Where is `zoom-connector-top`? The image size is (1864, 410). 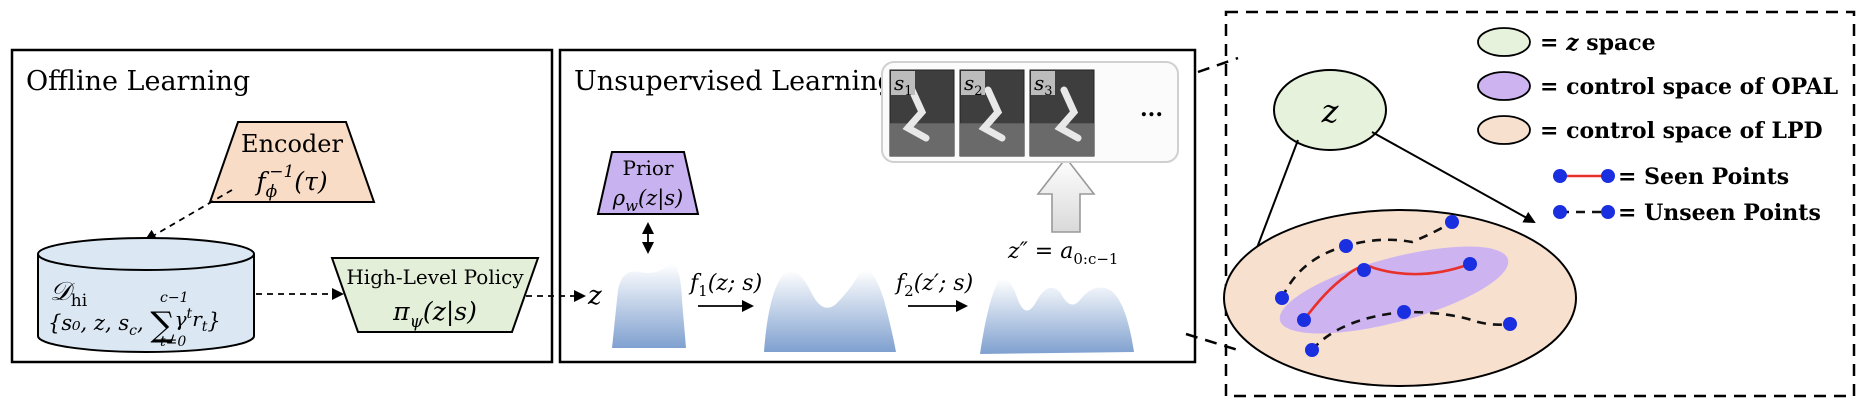 zoom-connector-top is located at coordinates (1218, 65).